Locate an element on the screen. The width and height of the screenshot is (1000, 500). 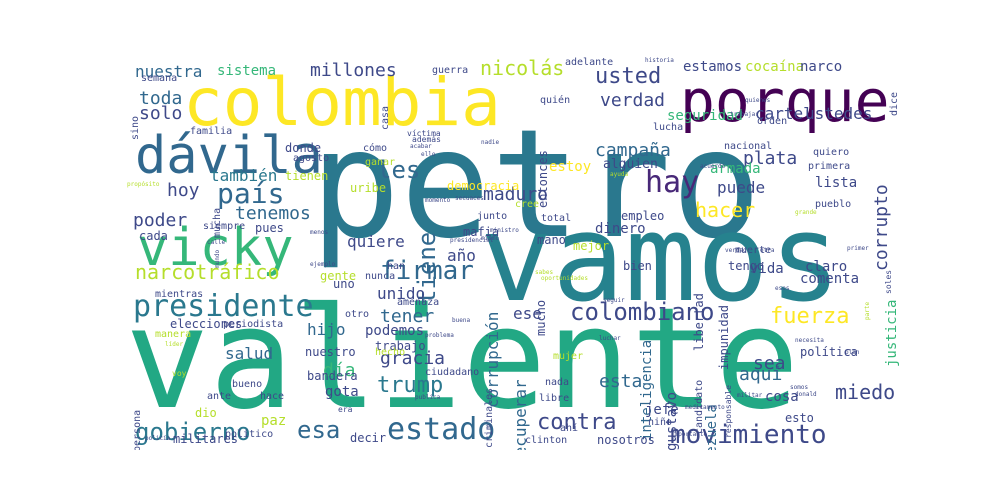
word-adelante: adelante is located at coordinates (589, 62).